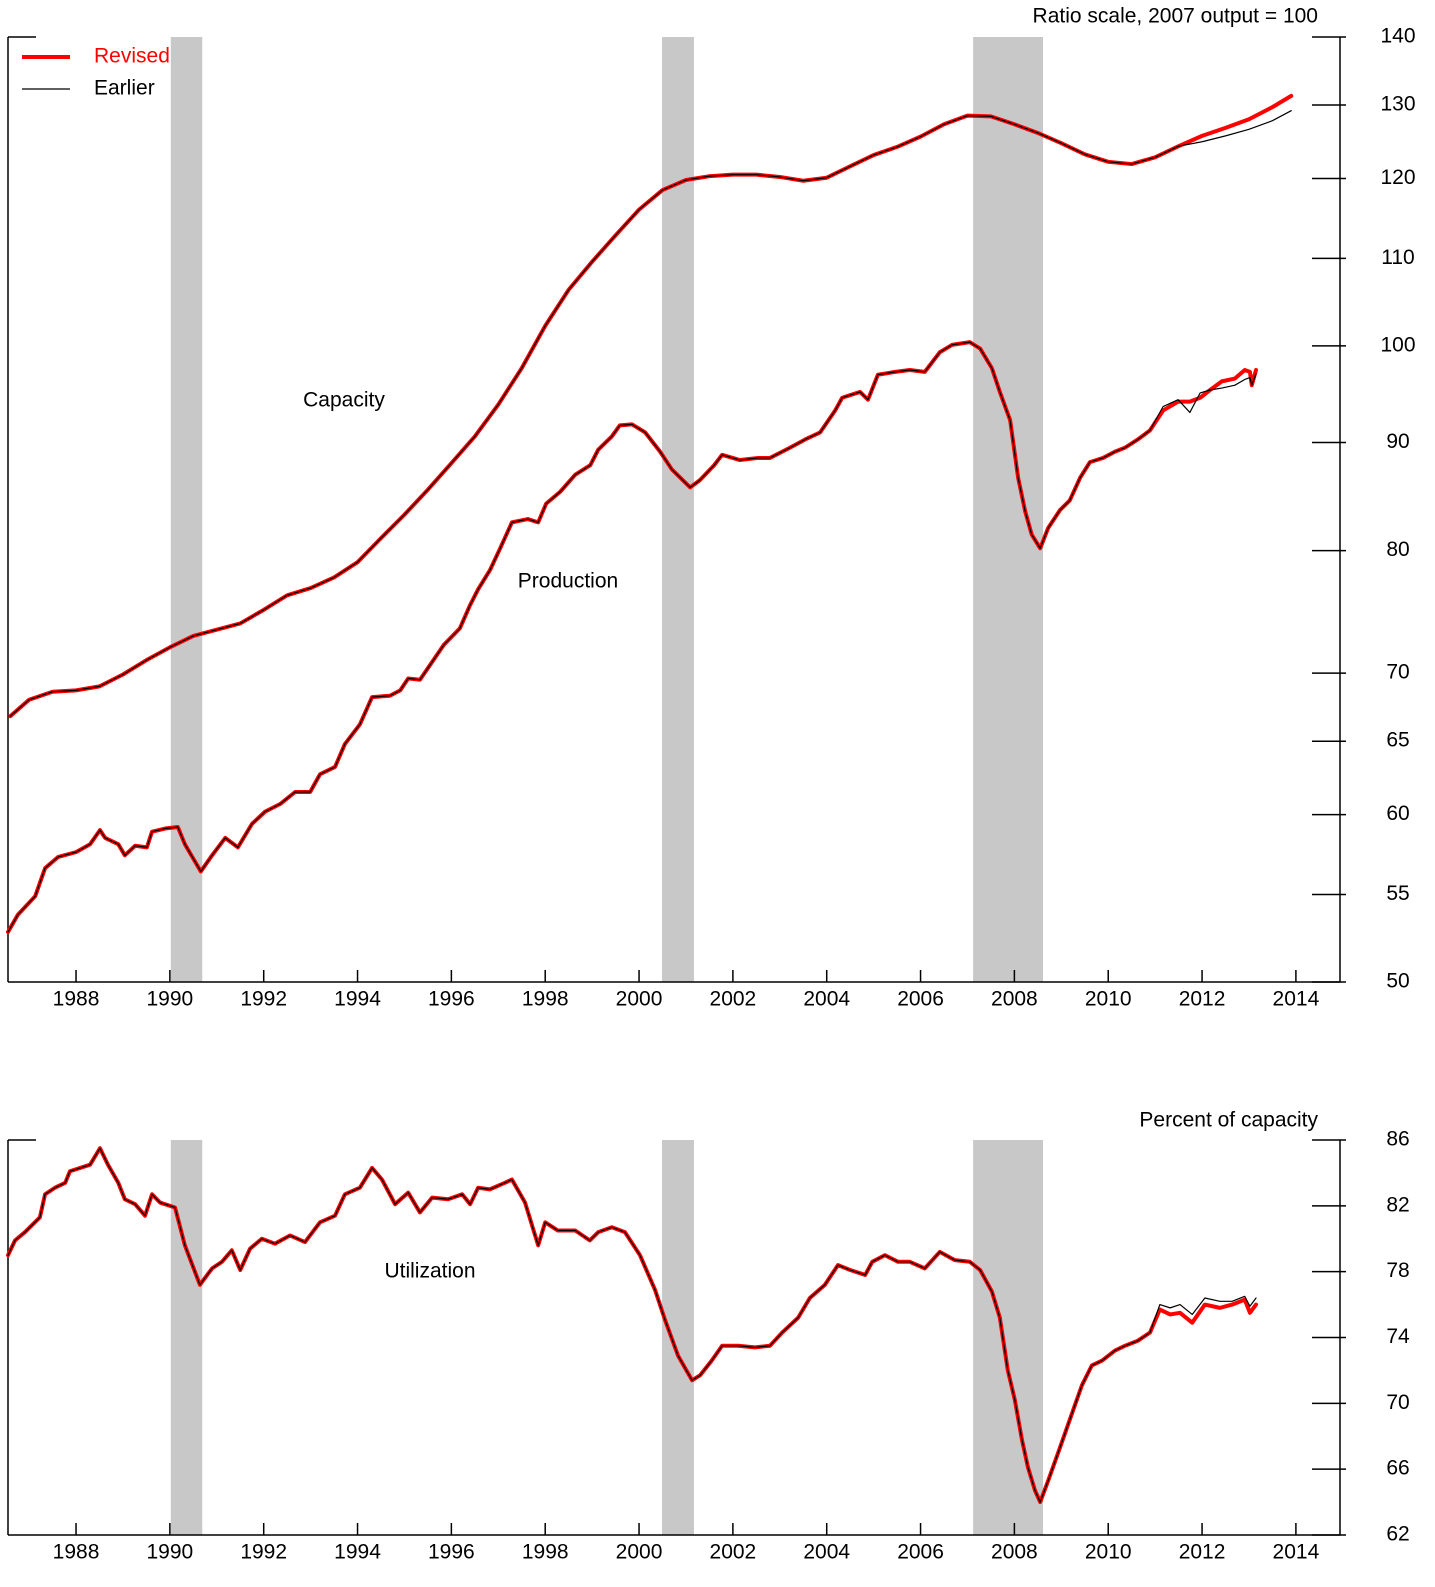 This screenshot has height=1587, width=1435. Describe the element at coordinates (1397, 257) in the screenshot. I see `y-tick-label: 110` at that location.